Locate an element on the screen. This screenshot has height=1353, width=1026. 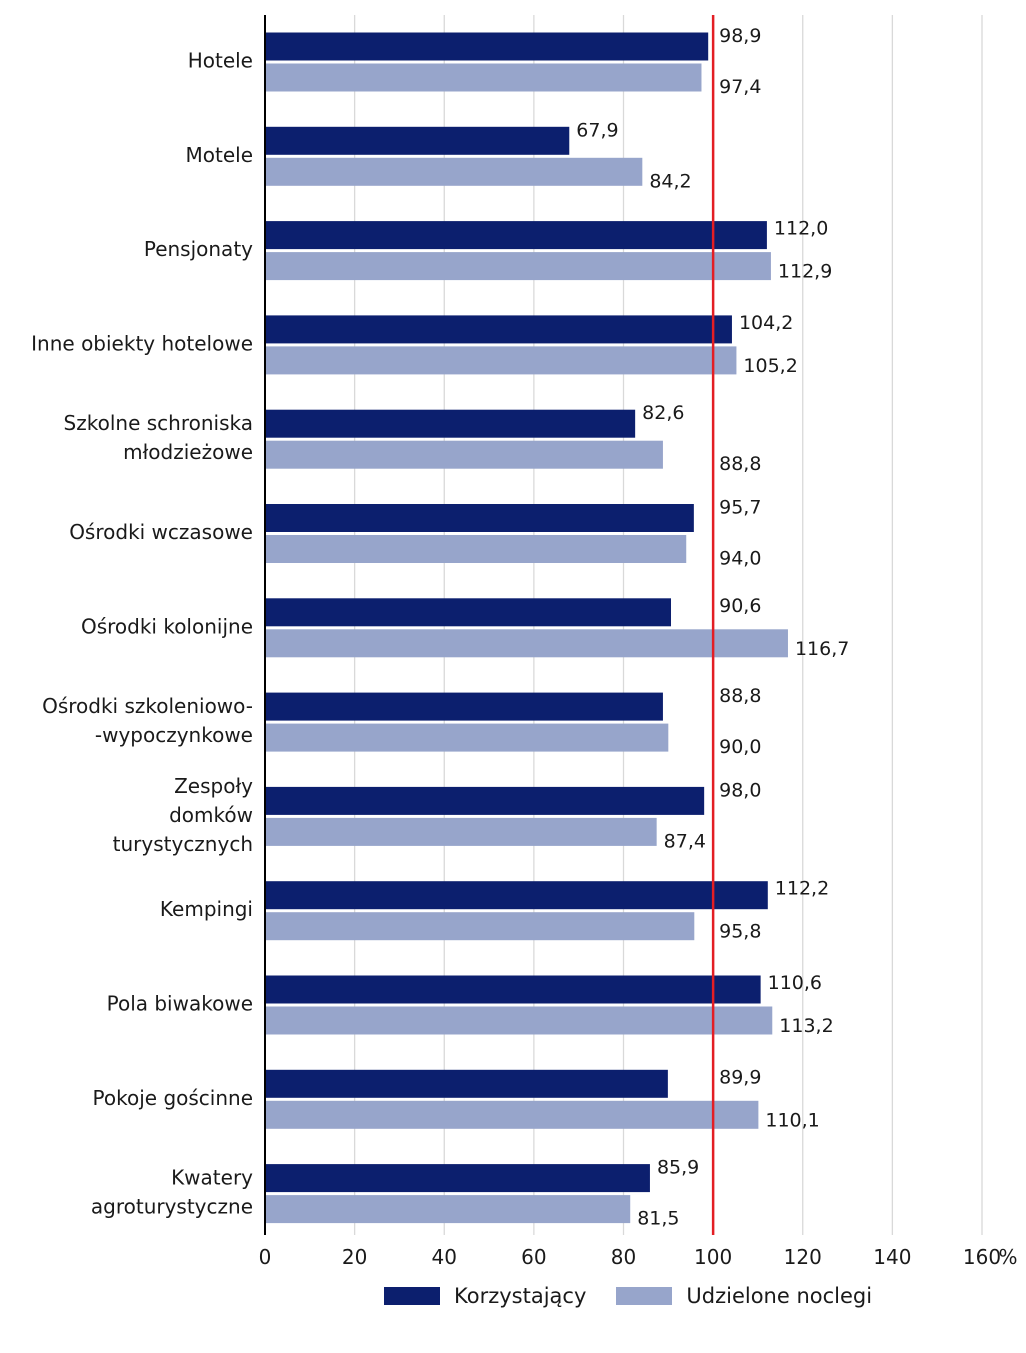
data-label: 67,9 is located at coordinates (597, 130).